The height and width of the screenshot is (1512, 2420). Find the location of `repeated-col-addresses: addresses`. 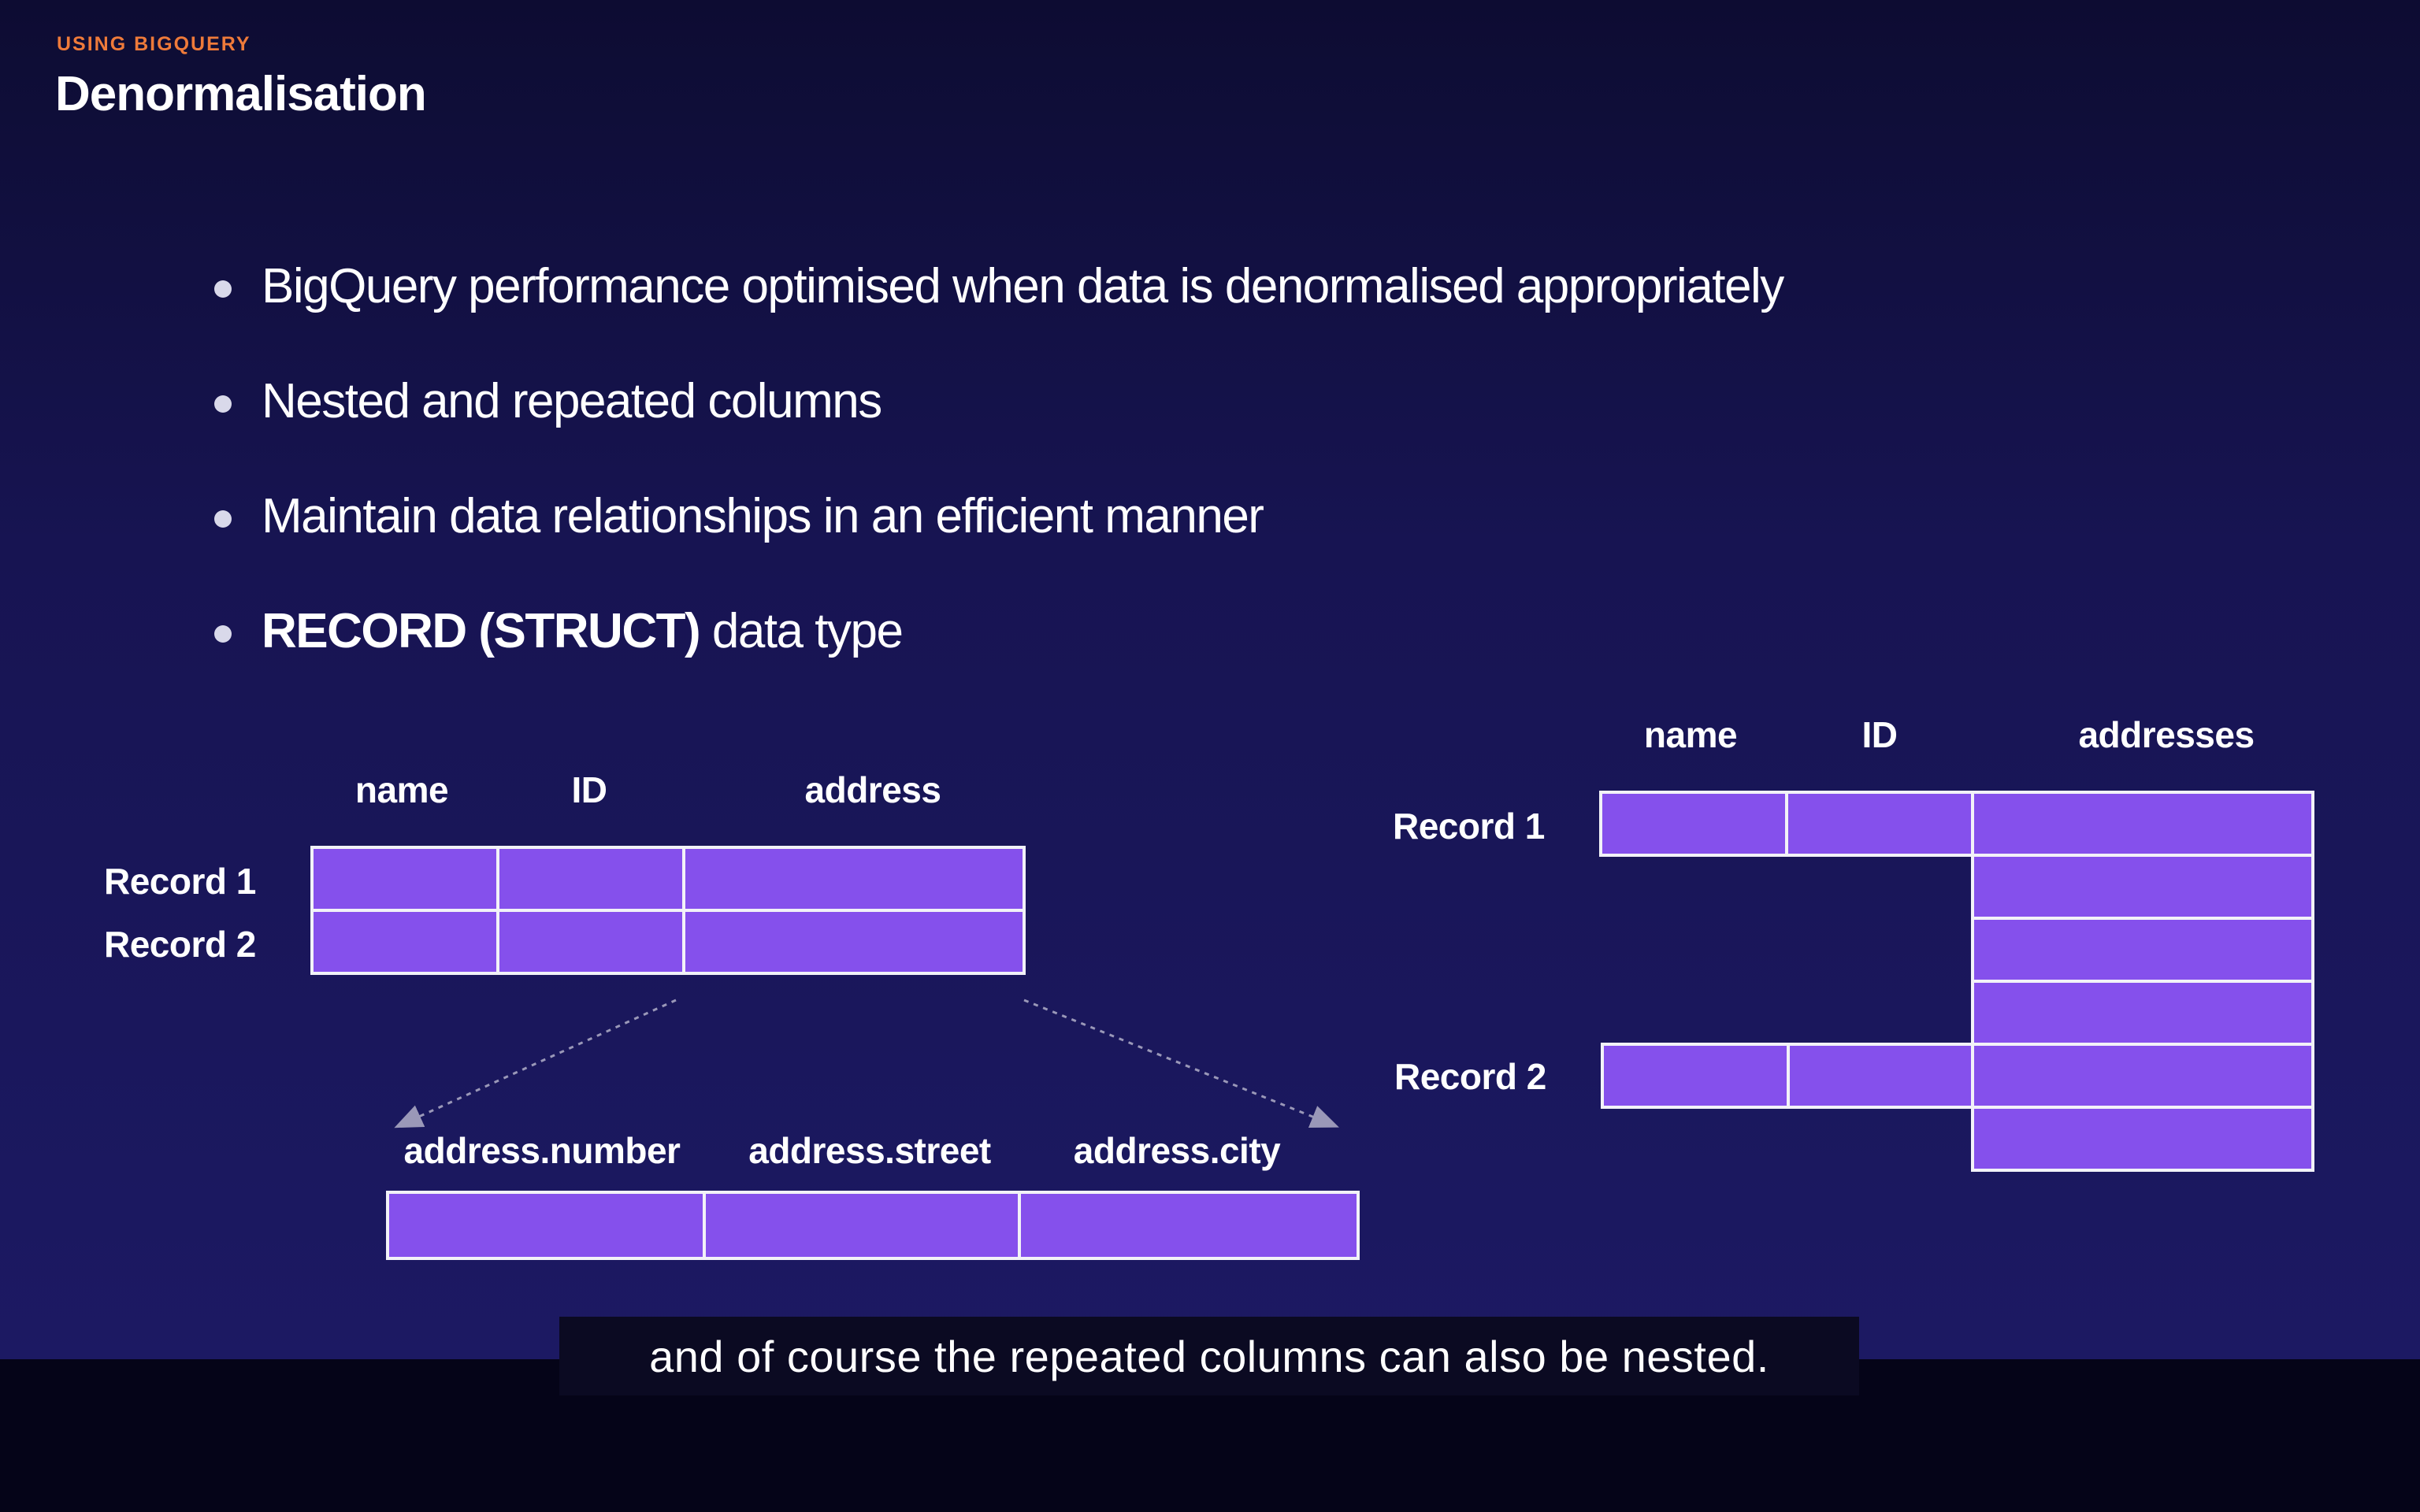

repeated-col-addresses: addresses is located at coordinates (2166, 734).